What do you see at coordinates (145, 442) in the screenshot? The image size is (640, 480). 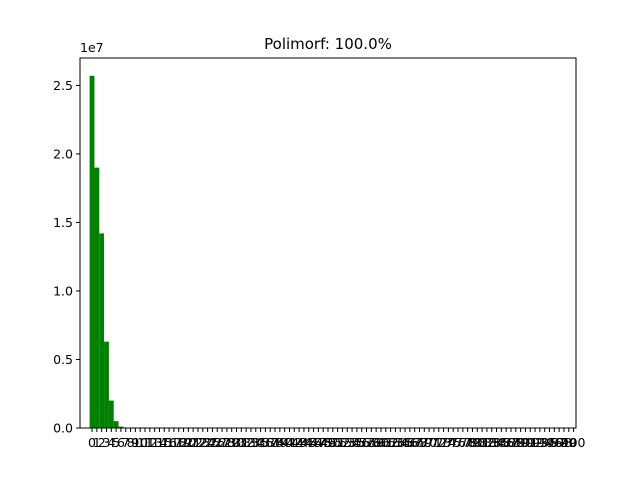 I see `x-tick-label: 11` at bounding box center [145, 442].